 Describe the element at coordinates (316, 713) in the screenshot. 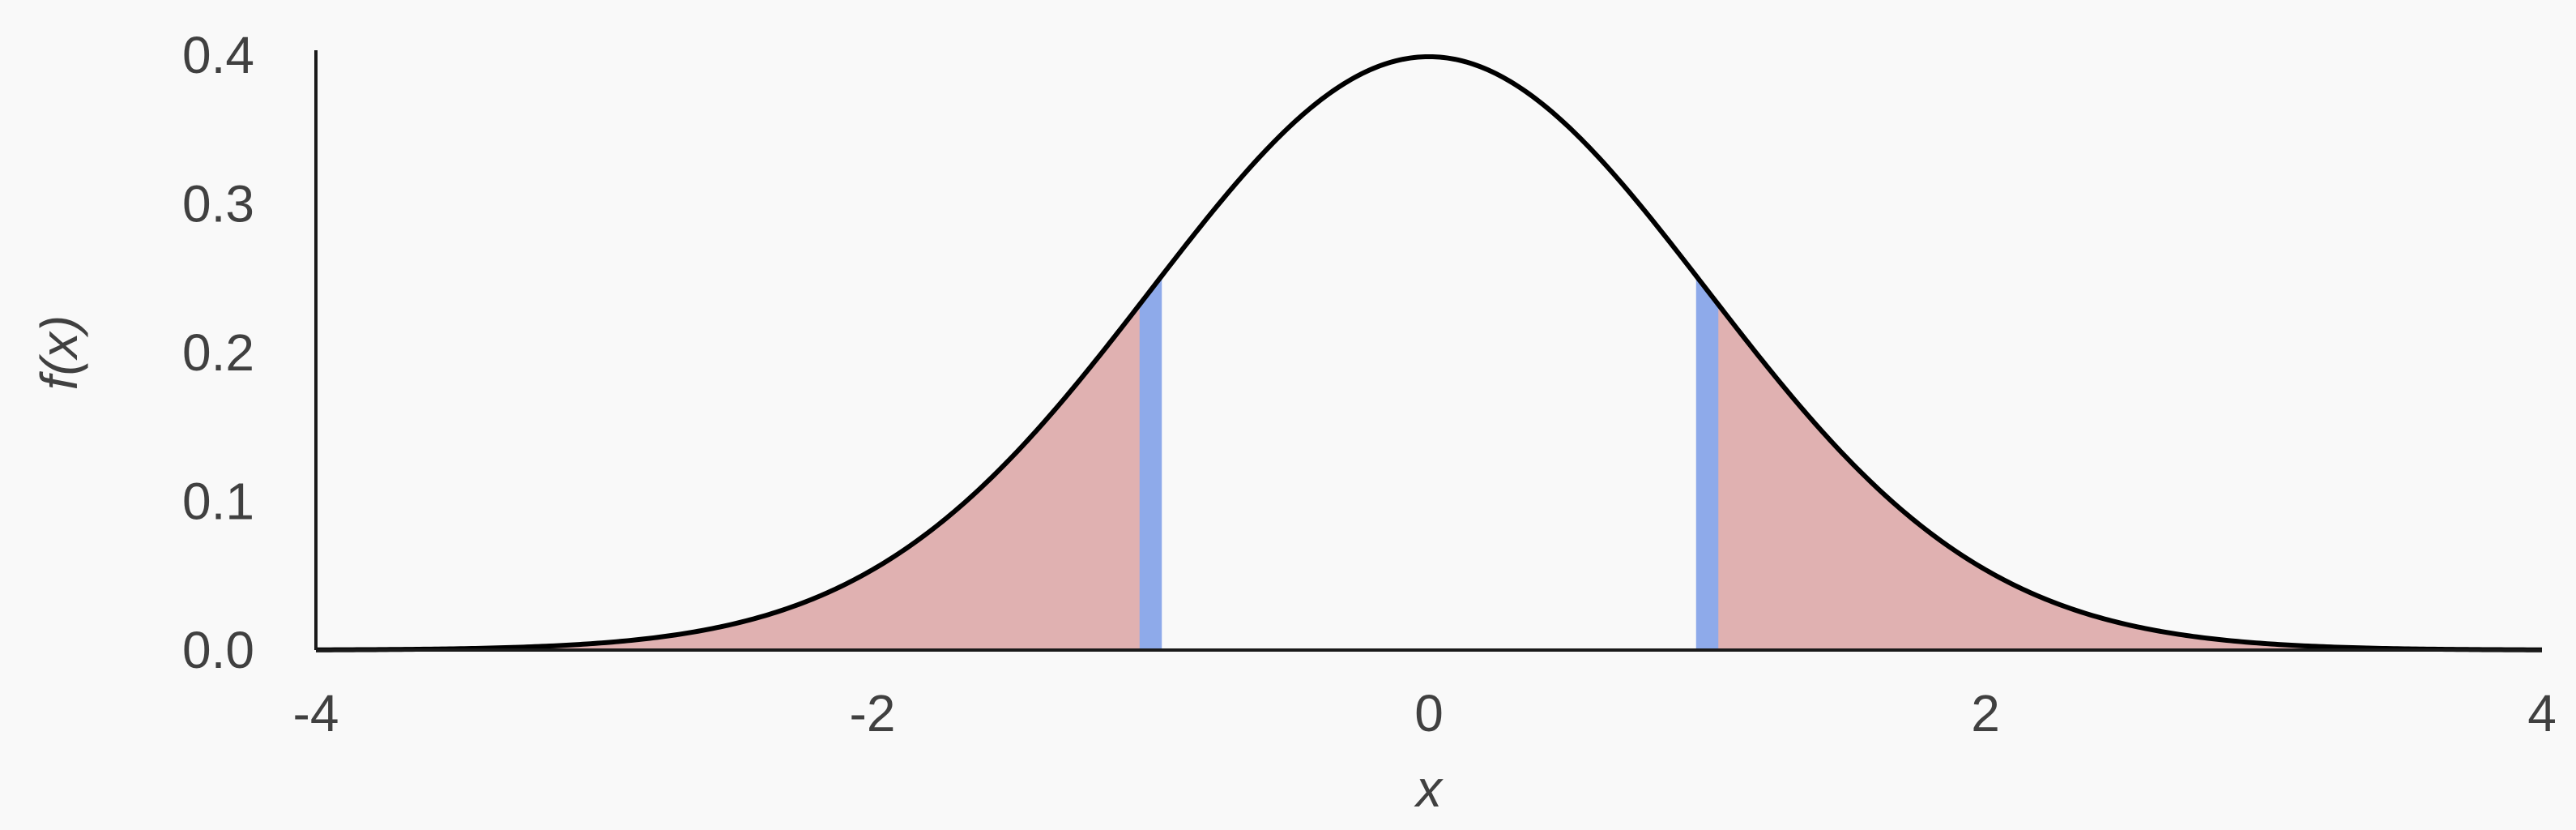

I see `x-tick-label: -4` at that location.